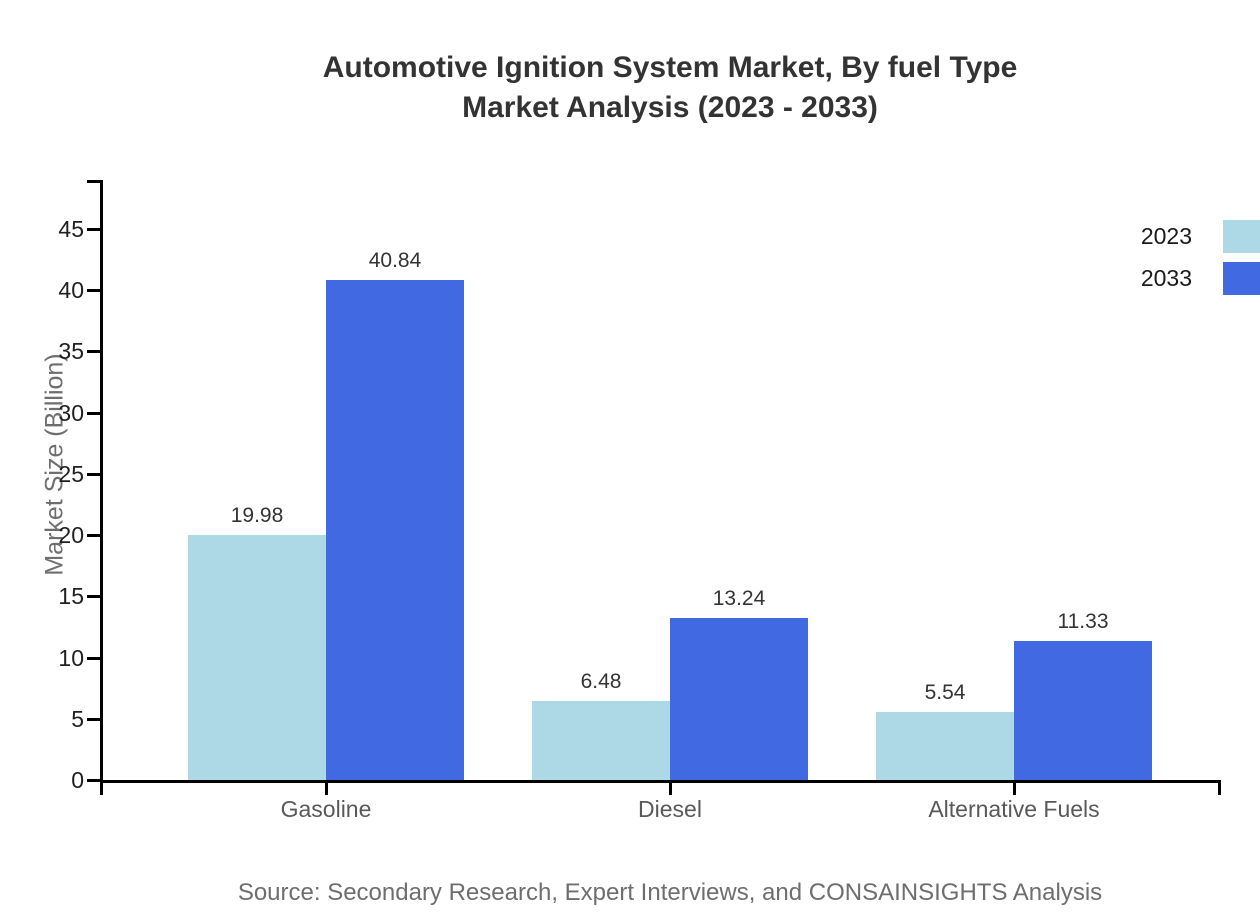 Image resolution: width=1260 pixels, height=920 pixels. Describe the element at coordinates (93, 181) in the screenshot. I see `y-axis-end-tick` at that location.